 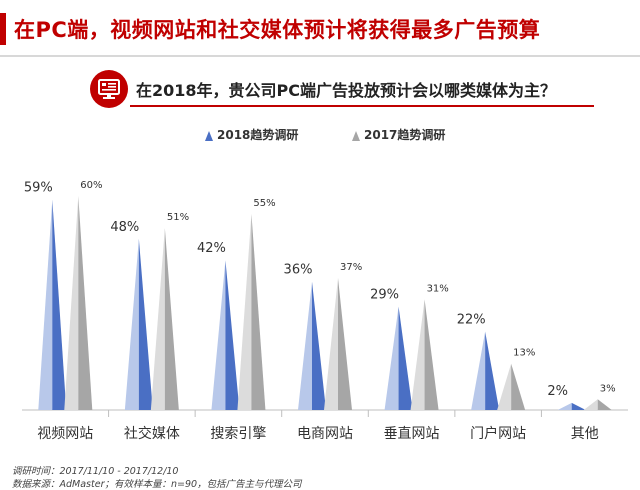 What do you see at coordinates (277, 30) in the screenshot?
I see `page-title: 在PC端，视频网站和社交媒体预计将获得最多广告预算` at bounding box center [277, 30].